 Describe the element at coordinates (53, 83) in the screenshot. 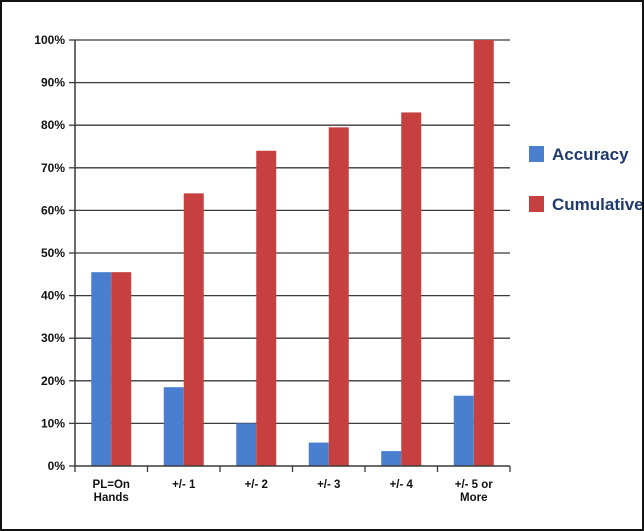

I see `y-tick-label: 90%` at that location.